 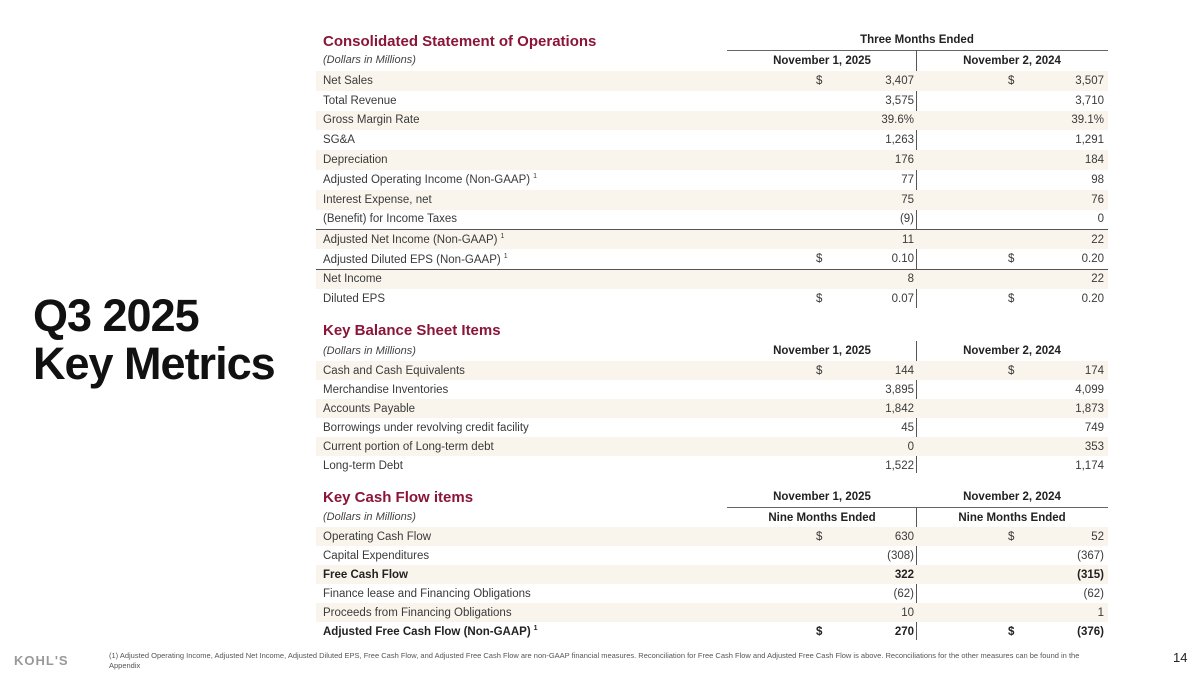 I want to click on value-current: 3,407, so click(x=899, y=80).